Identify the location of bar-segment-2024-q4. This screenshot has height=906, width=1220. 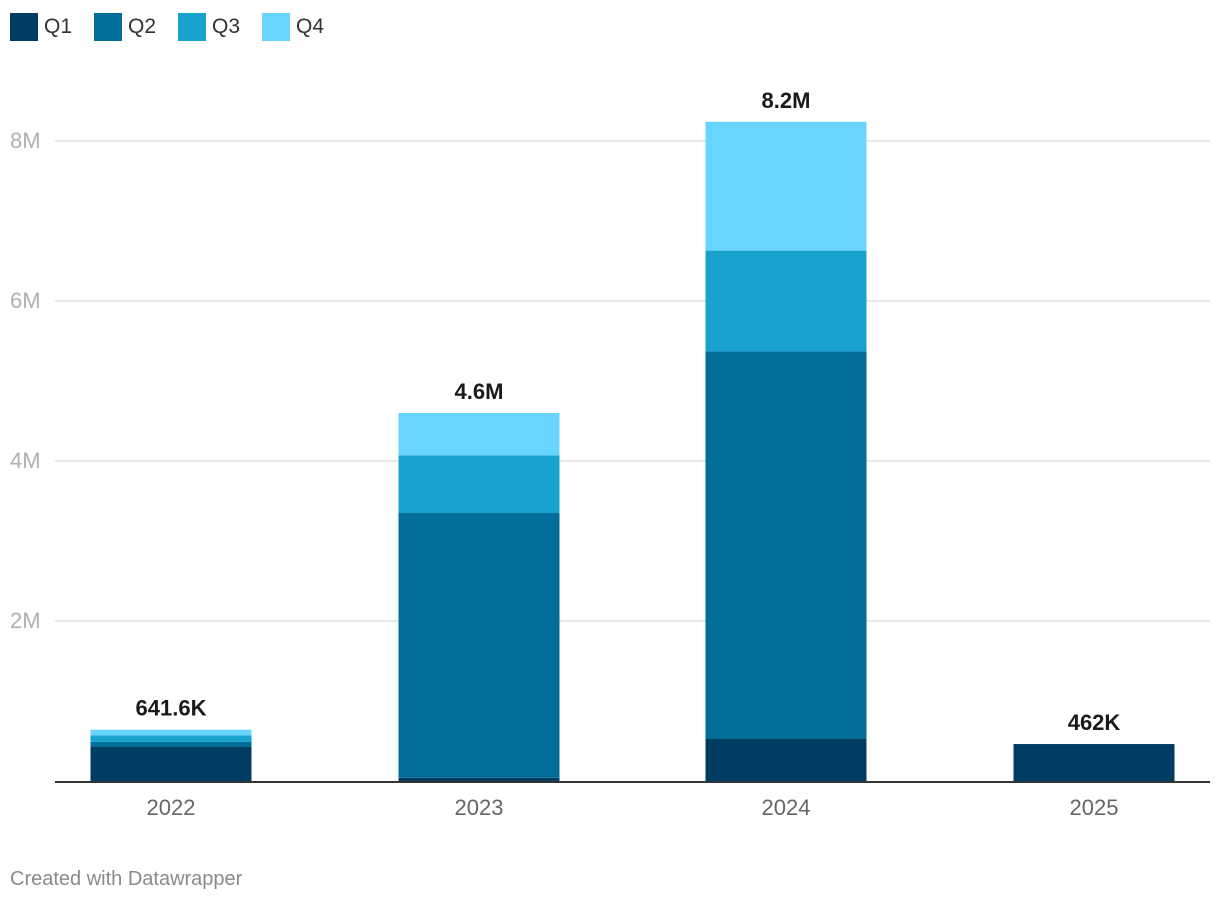
(786, 186).